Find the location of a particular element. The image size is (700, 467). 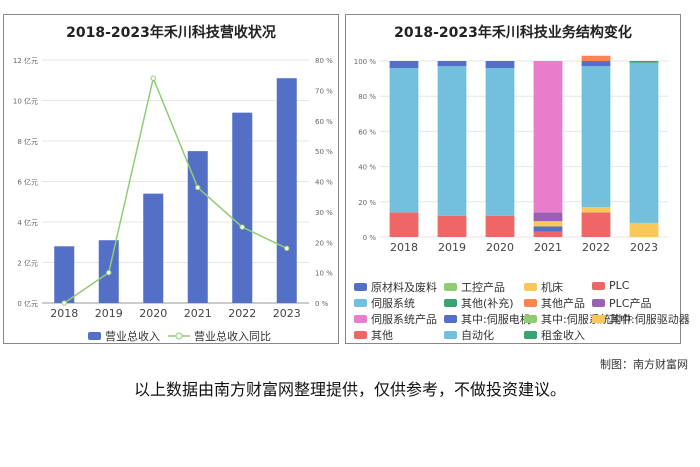

legend-item: 其中:伺服电机 is located at coordinates (487, 319).